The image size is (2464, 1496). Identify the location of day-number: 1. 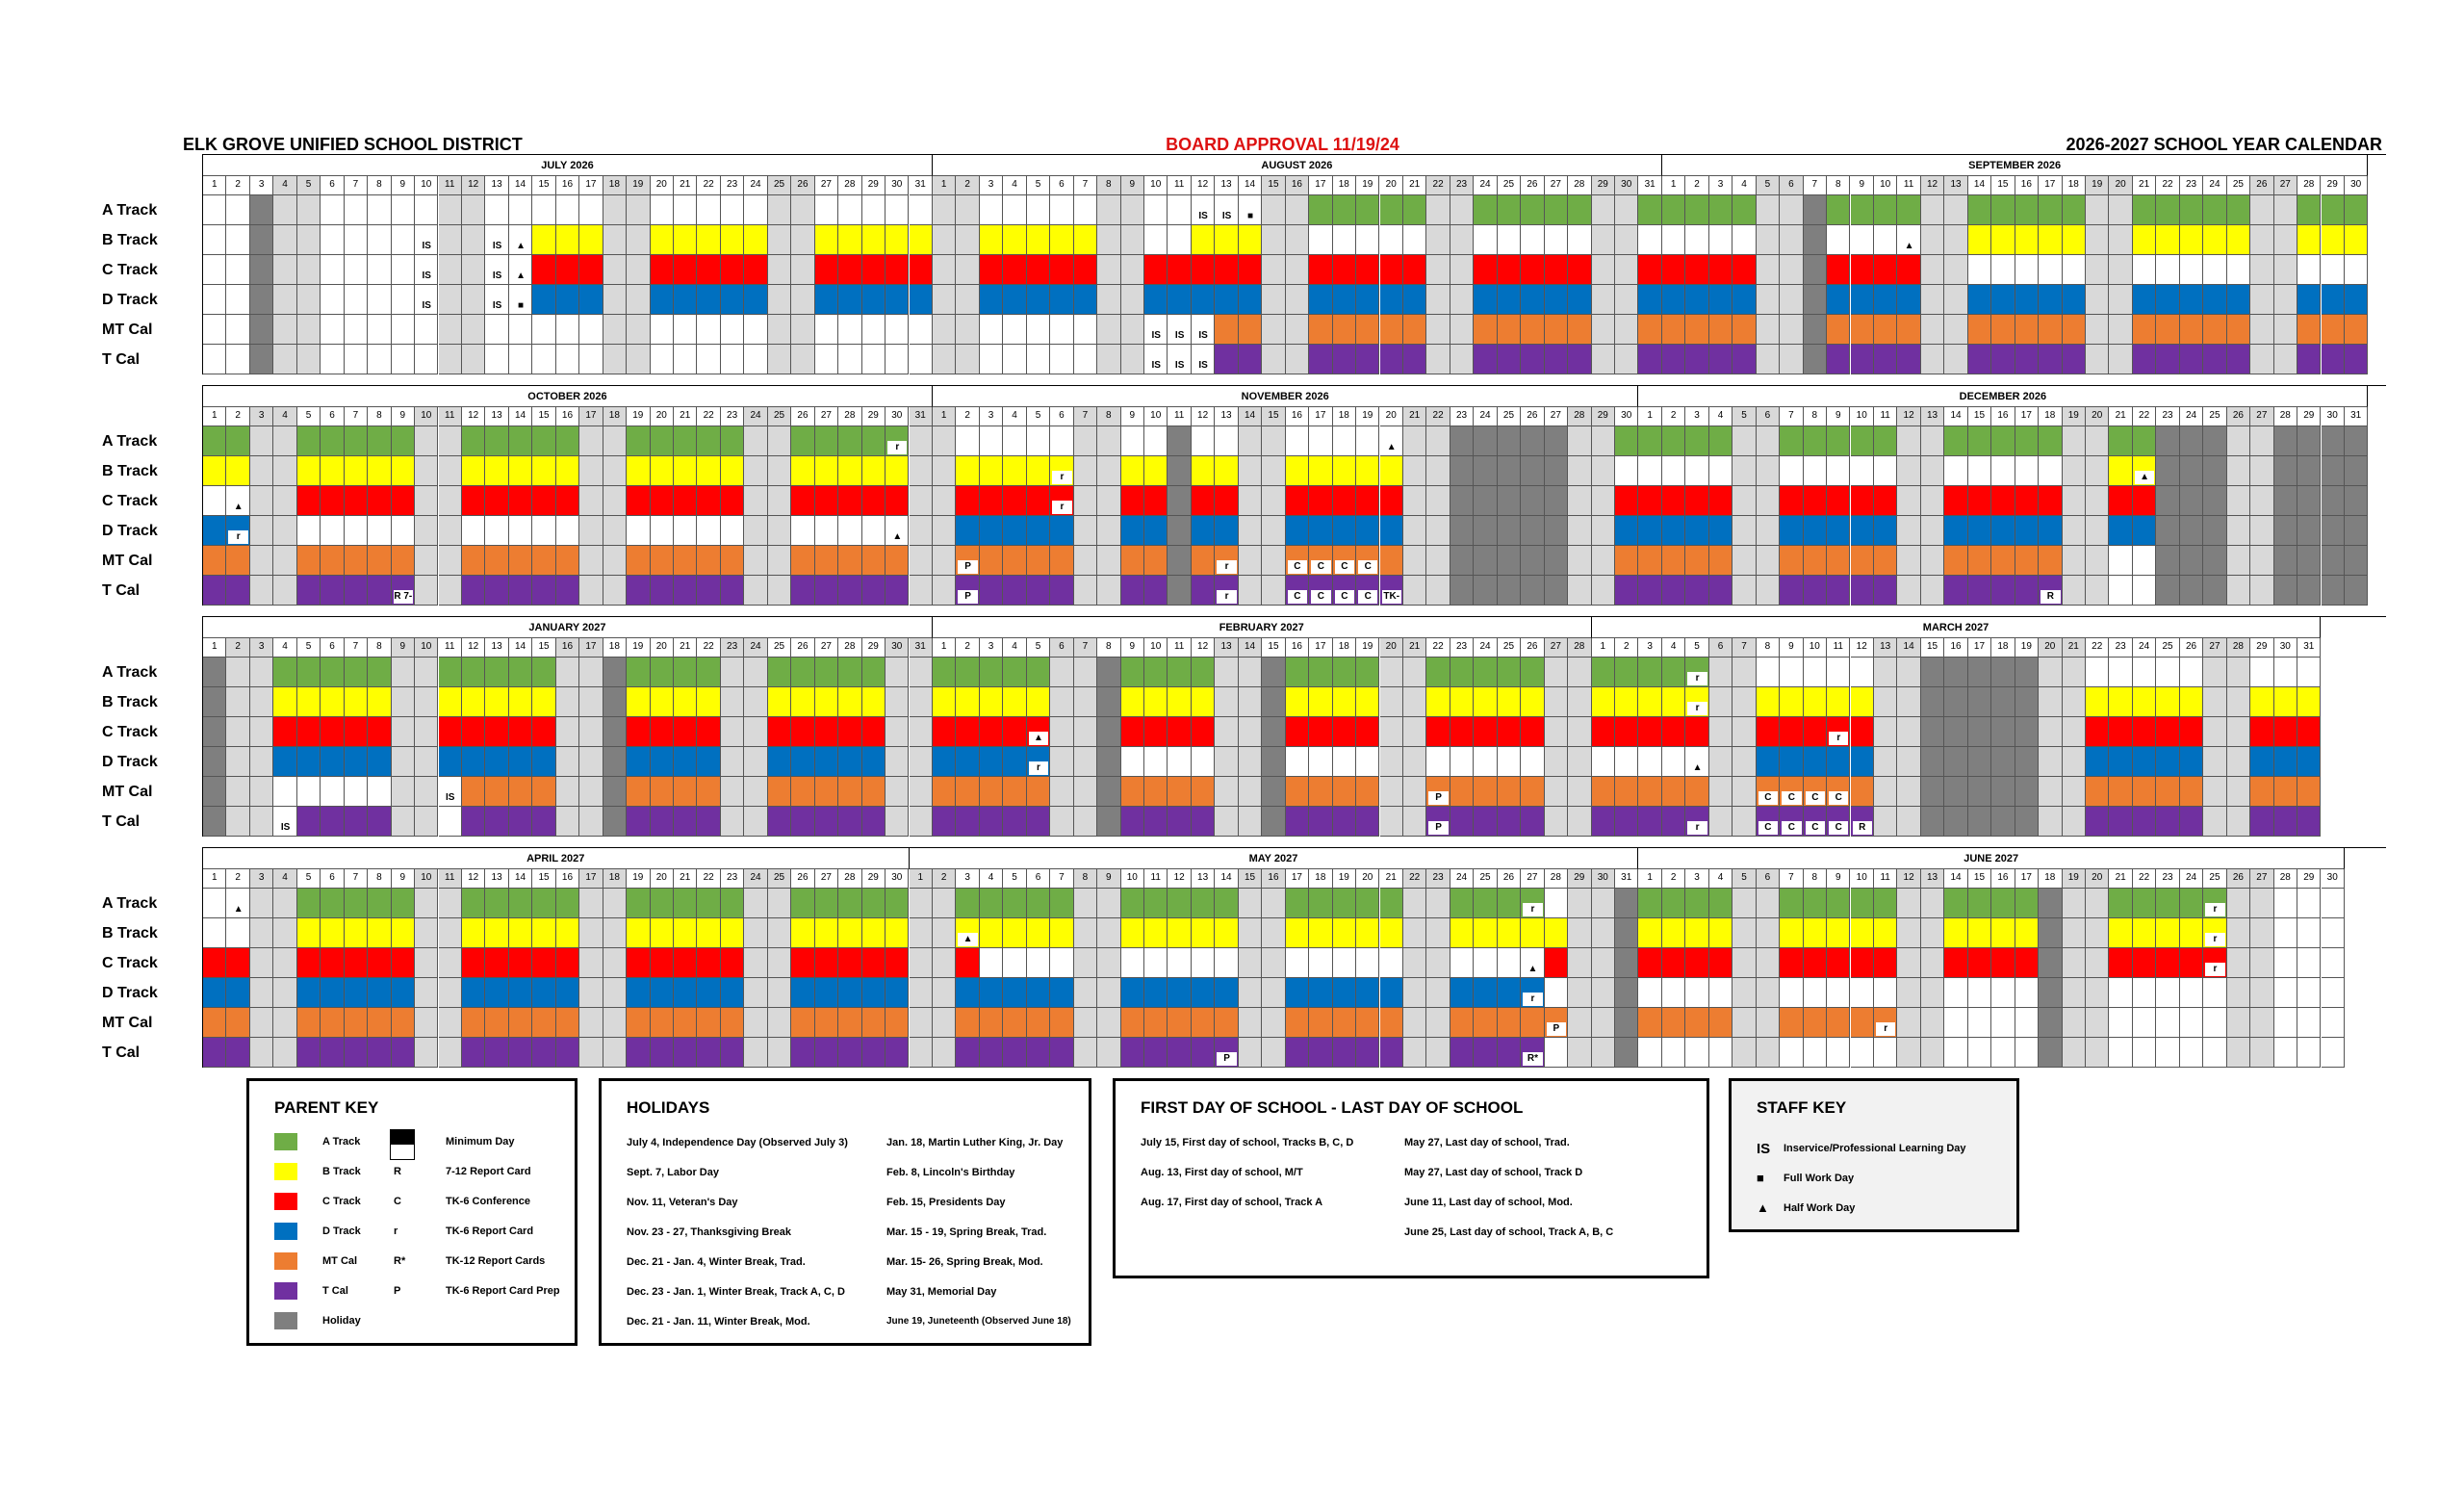
(1650, 879).